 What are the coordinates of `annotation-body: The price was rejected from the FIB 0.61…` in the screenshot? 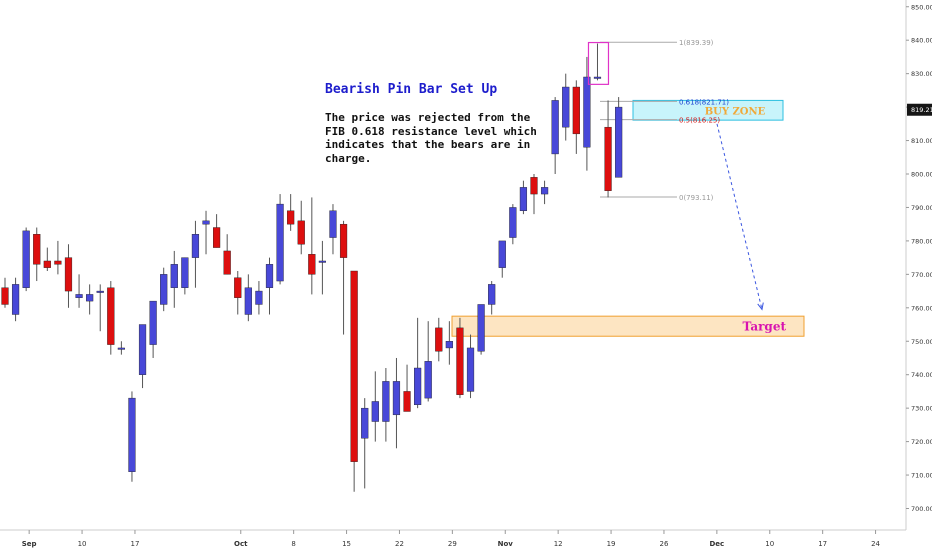 It's located at (431, 138).